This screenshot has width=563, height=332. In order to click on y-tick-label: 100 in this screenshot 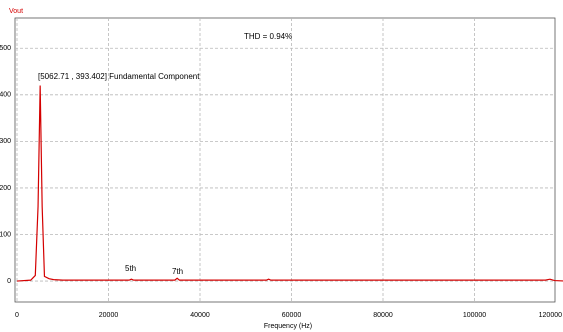, I will do `click(5, 234)`.